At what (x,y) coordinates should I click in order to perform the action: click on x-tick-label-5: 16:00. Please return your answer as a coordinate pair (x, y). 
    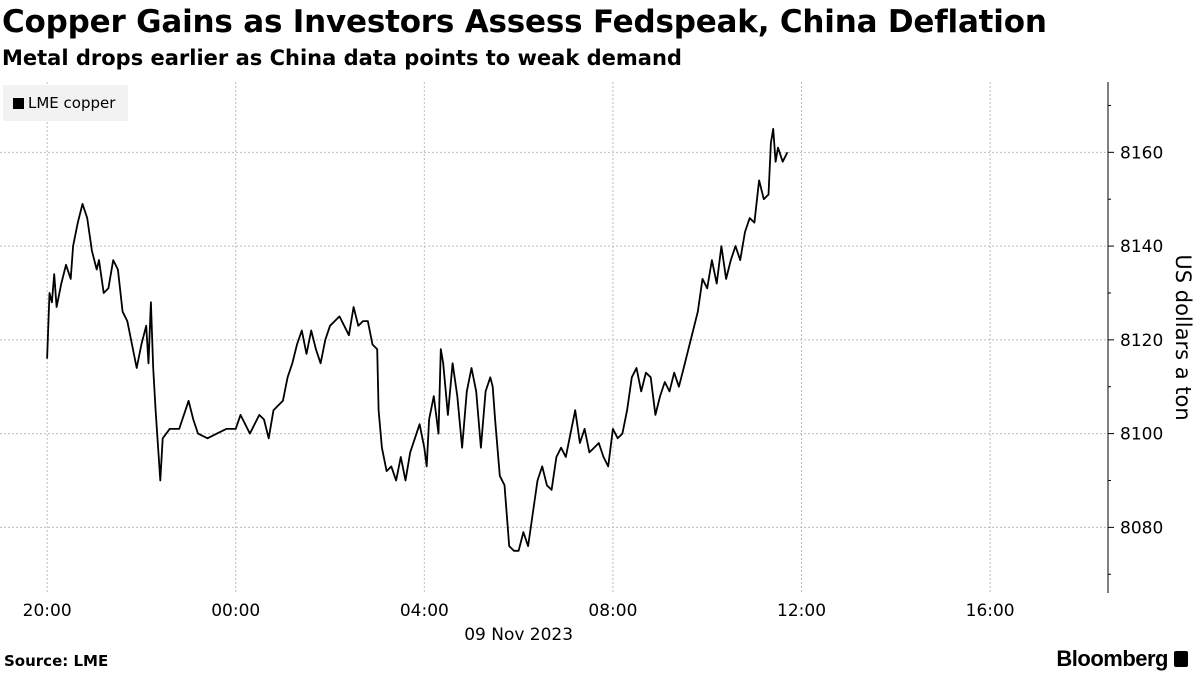
    Looking at the image, I should click on (990, 611).